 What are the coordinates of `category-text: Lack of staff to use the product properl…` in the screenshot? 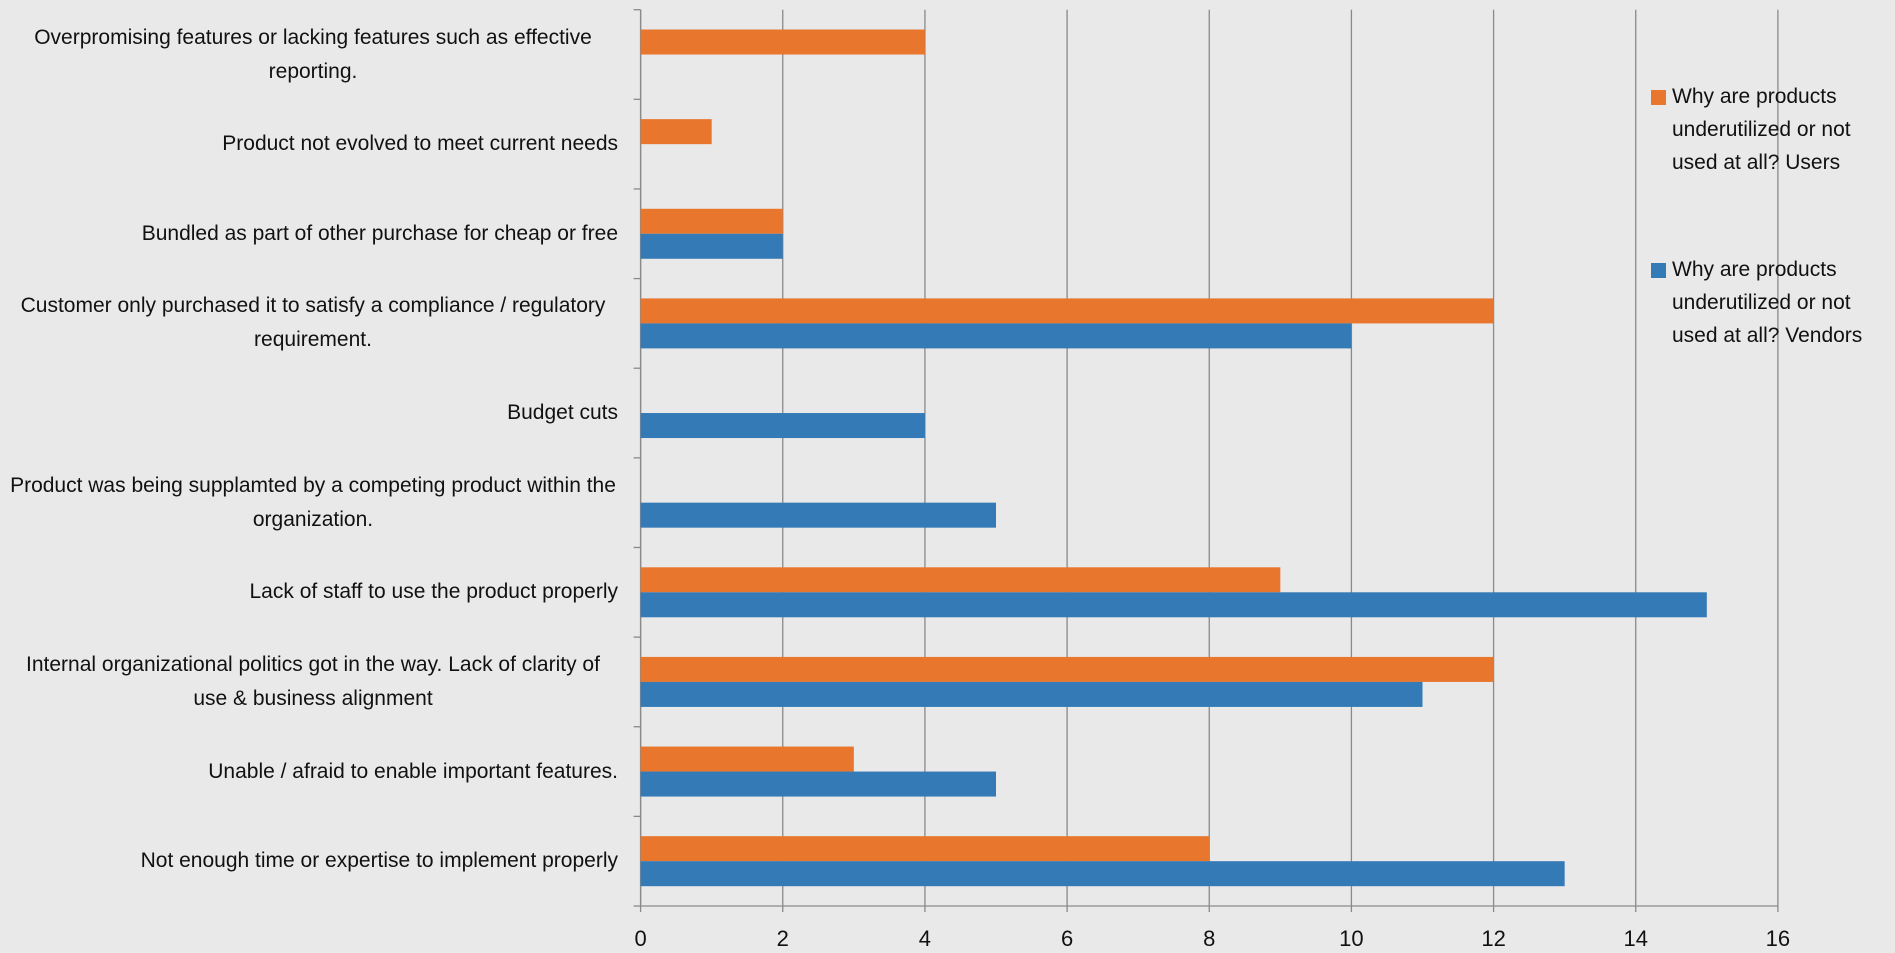 It's located at (434, 592).